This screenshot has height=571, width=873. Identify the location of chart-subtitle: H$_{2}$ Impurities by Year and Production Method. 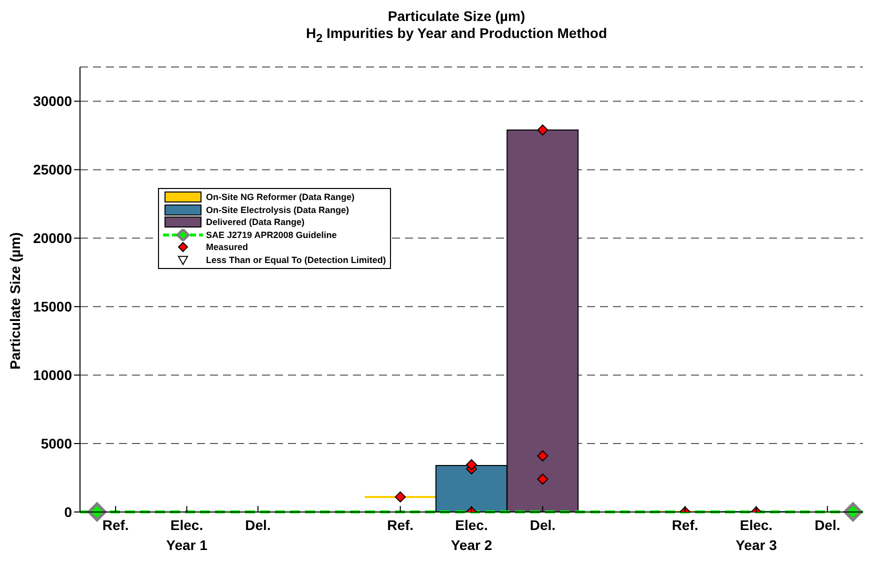
(456, 36).